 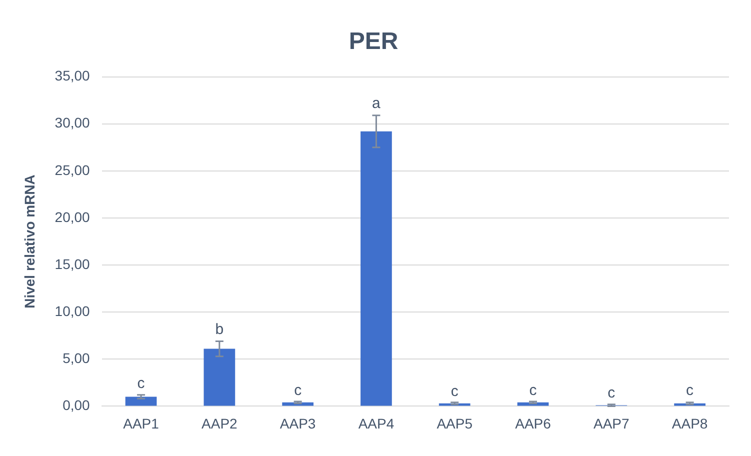 I want to click on x-tick-label: AAP7, so click(x=612, y=423).